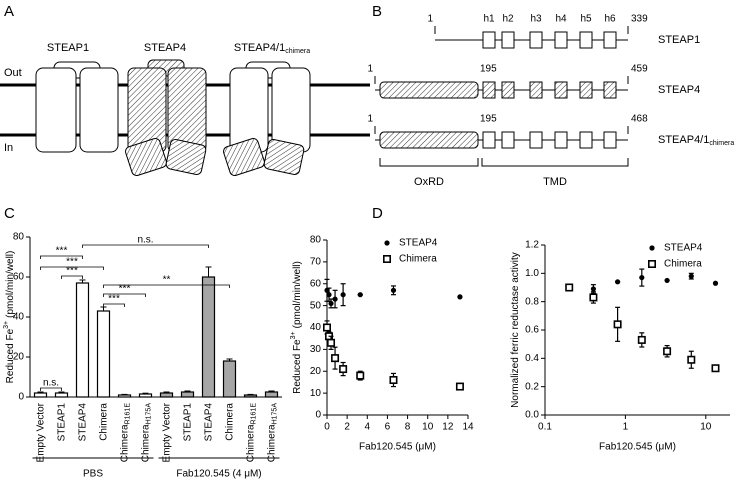 This screenshot has height=488, width=745. I want to click on row-name: STEAP4, so click(679, 90).